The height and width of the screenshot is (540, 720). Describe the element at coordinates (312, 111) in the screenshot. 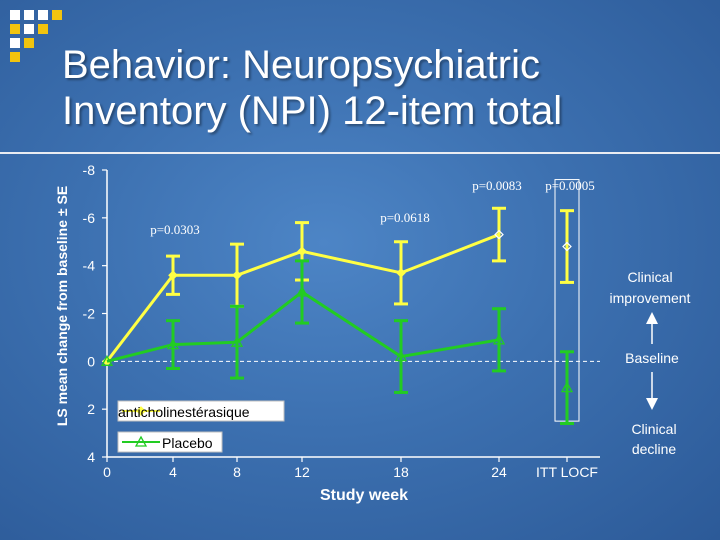

I see `title-line-2: Inventory (NPI) 12-item total` at that location.